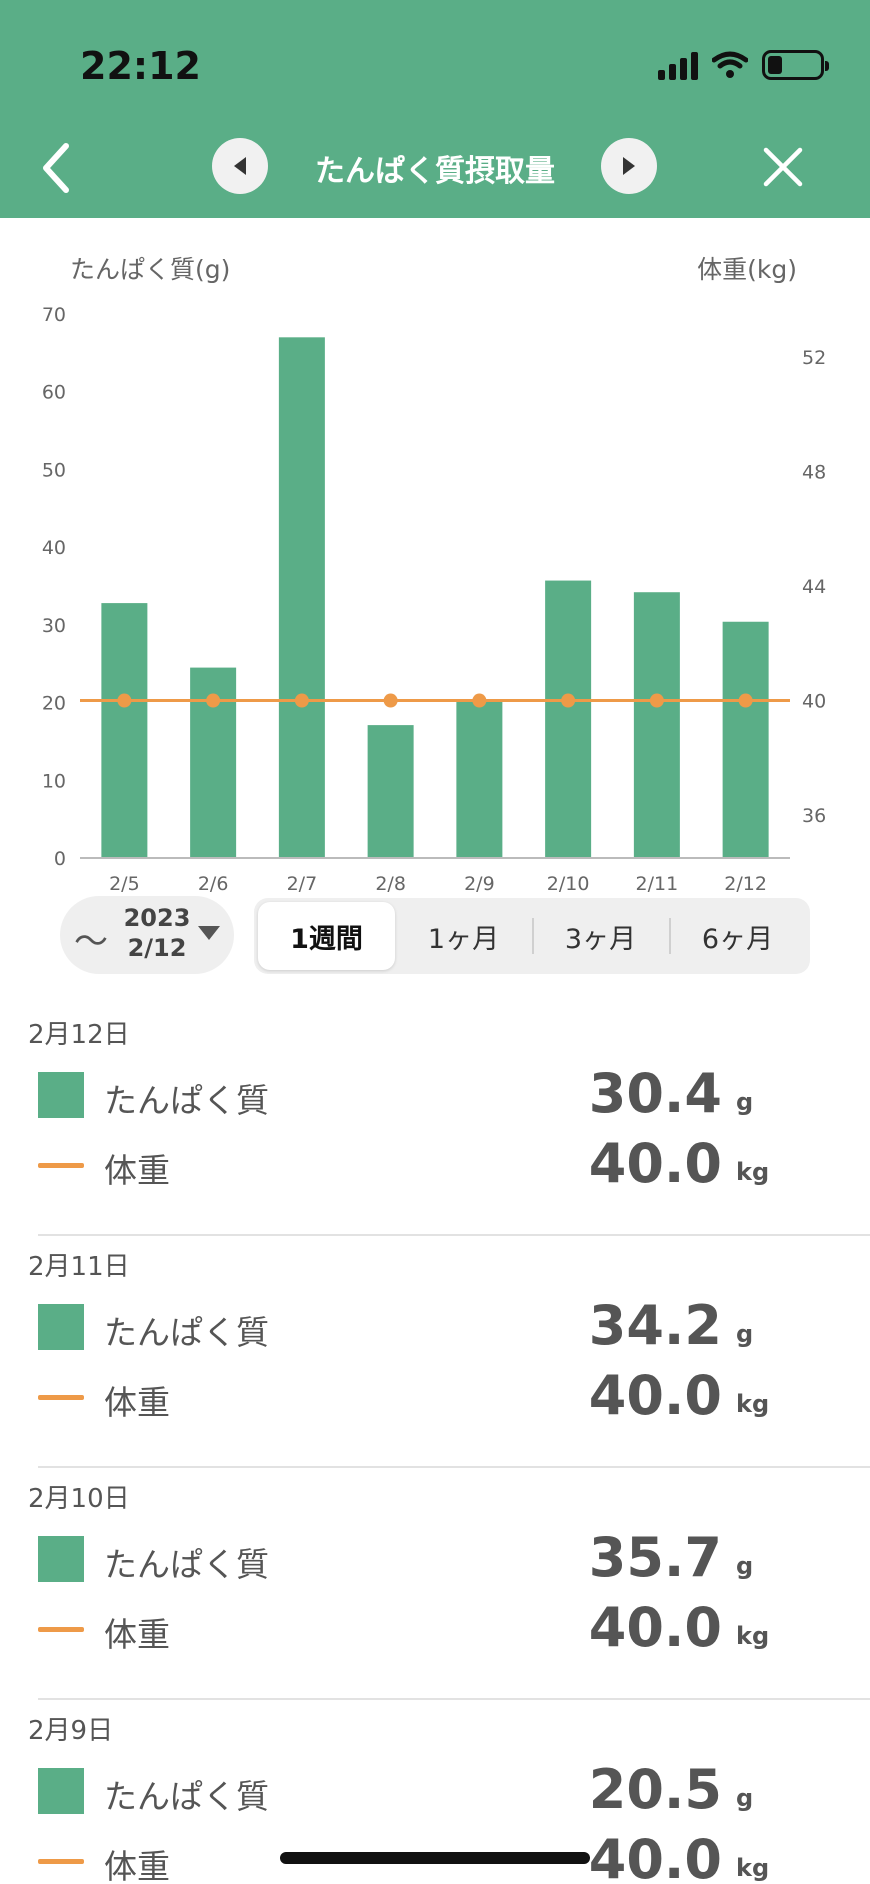 Image resolution: width=870 pixels, height=1884 pixels. Describe the element at coordinates (54, 704) in the screenshot. I see `y-left-tick-label: 20` at that location.